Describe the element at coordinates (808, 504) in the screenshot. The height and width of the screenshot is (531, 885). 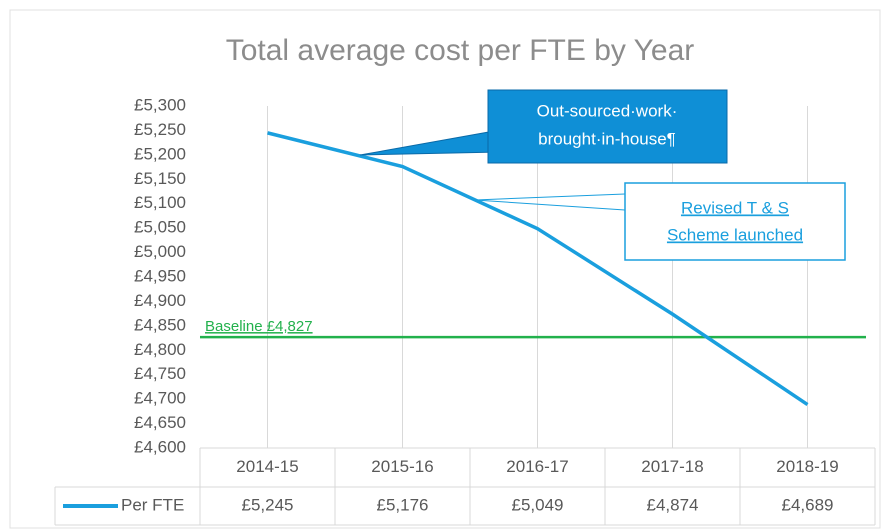
I see `table-value: £4,689` at that location.